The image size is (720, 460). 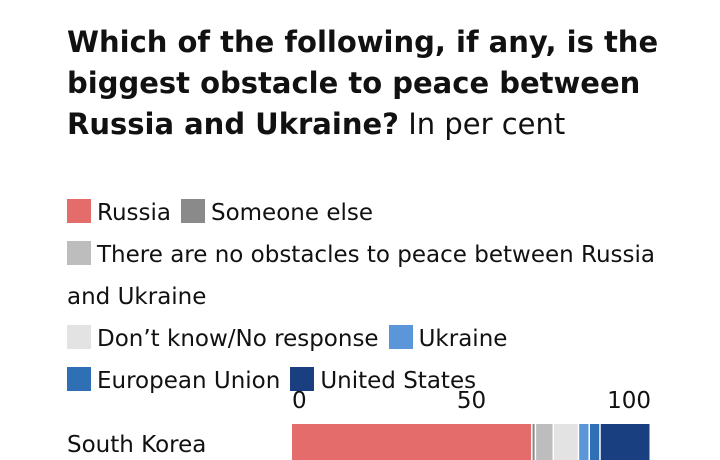 I want to click on legend-item: Someone else, so click(x=276, y=213).